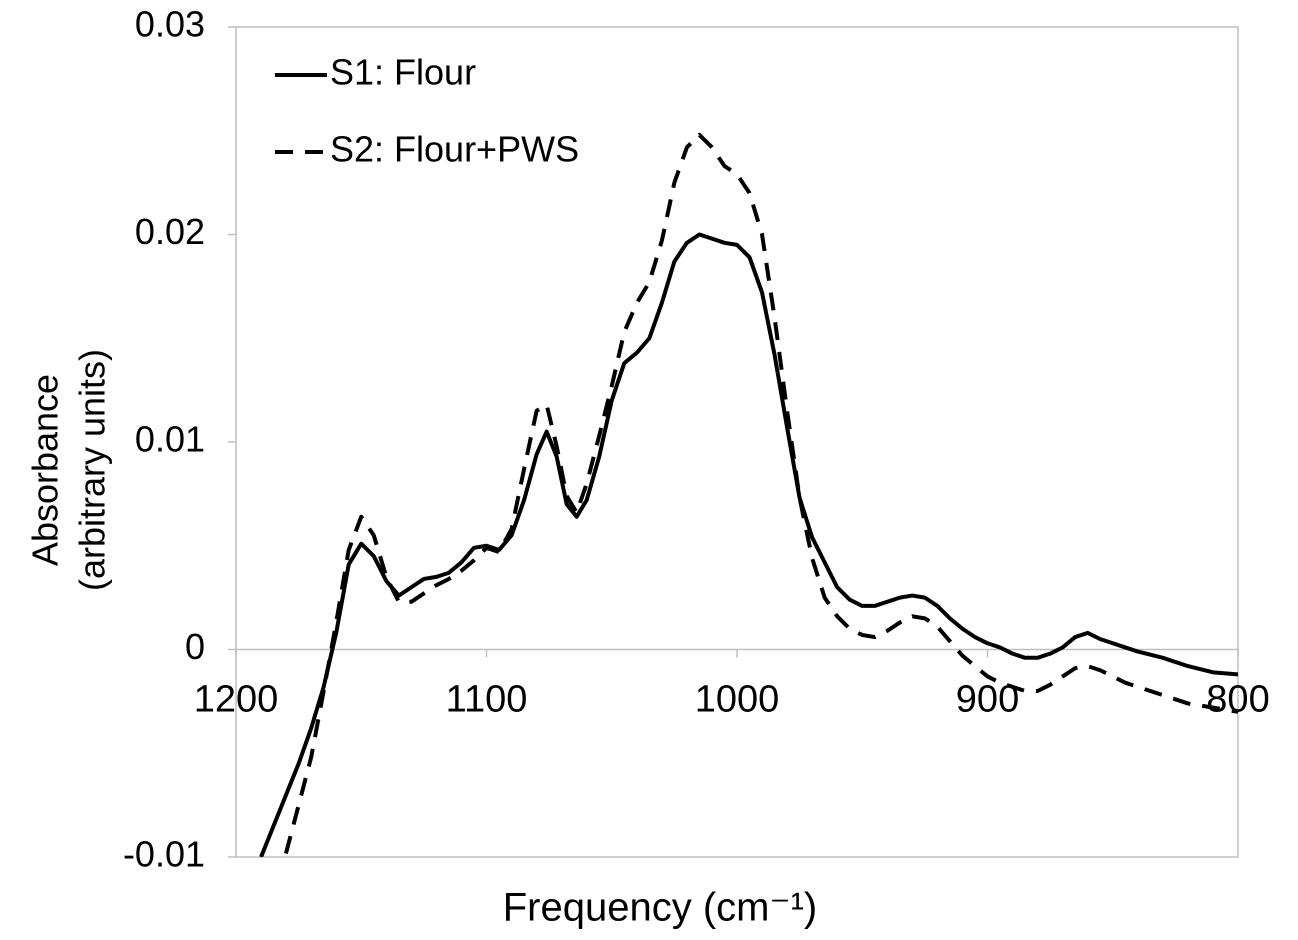  Describe the element at coordinates (170, 439) in the screenshot. I see `y-tick-label: 0.01` at that location.